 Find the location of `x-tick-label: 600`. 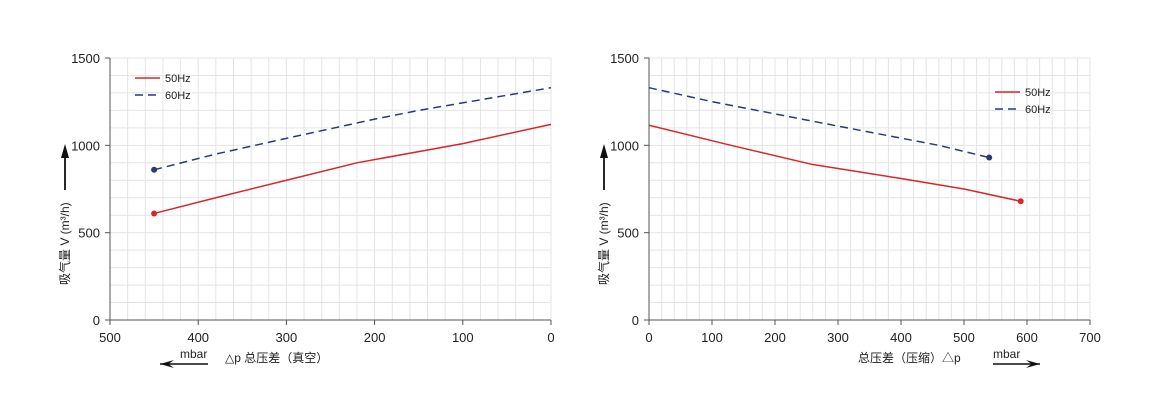

x-tick-label: 600 is located at coordinates (1027, 337).